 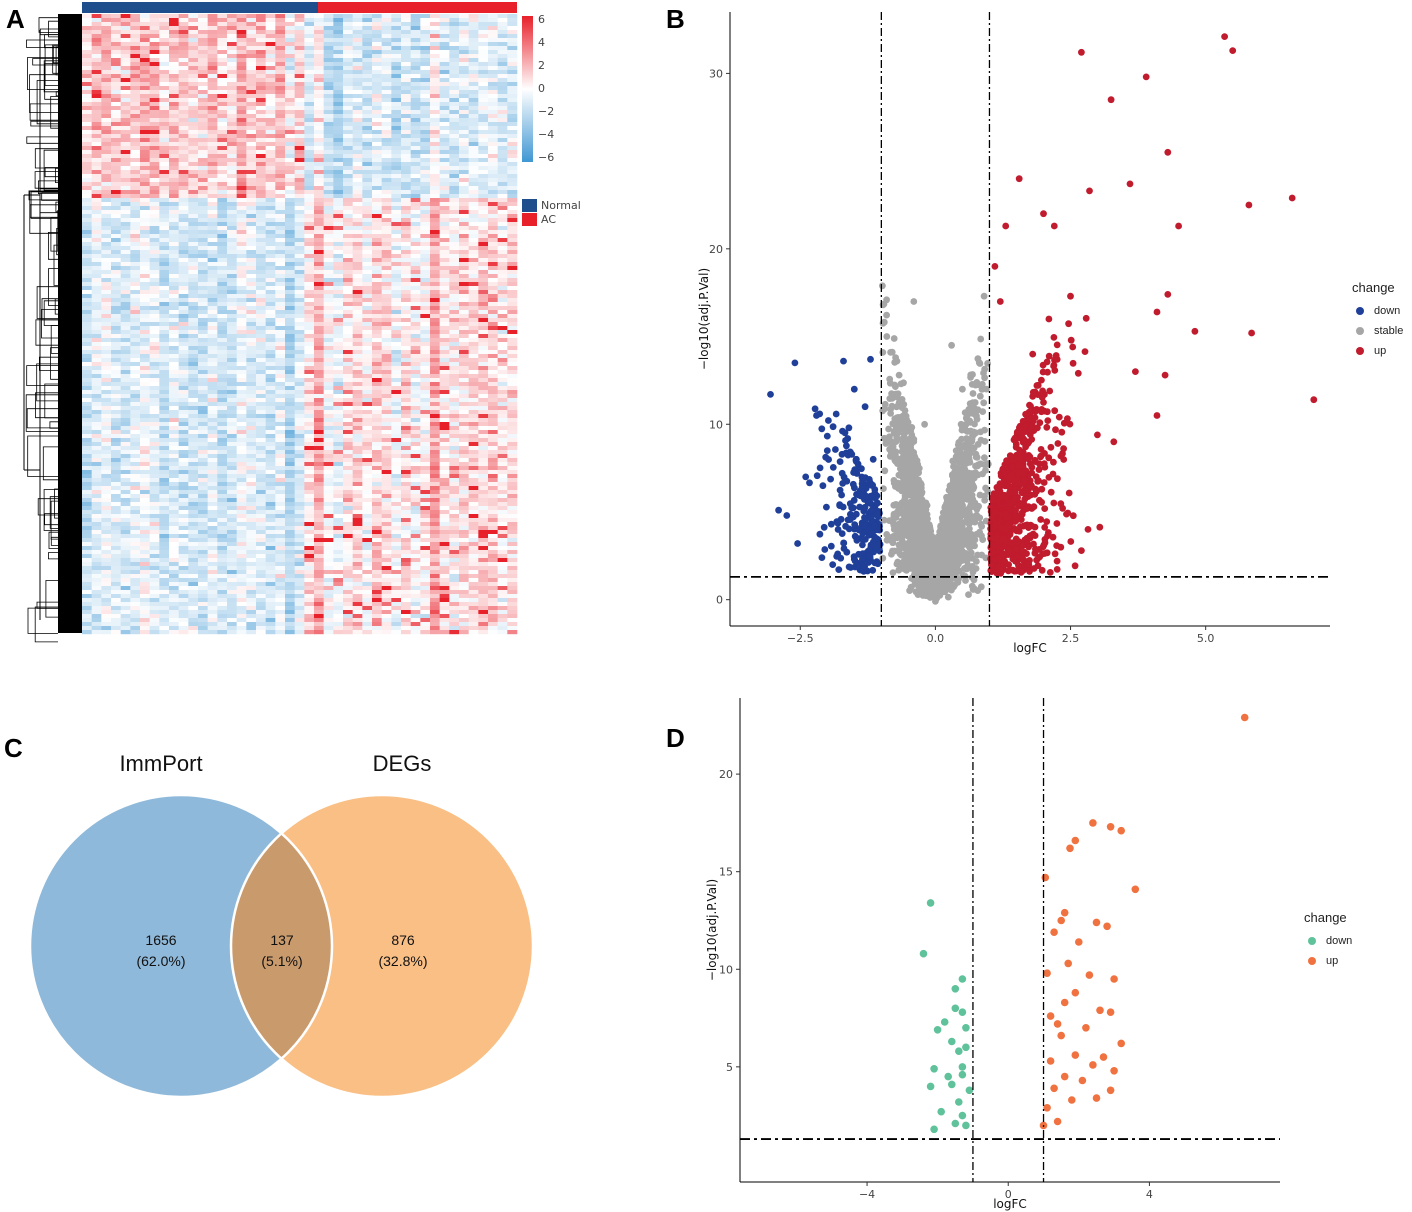 I want to click on dendrogram-branch, so click(x=55, y=54).